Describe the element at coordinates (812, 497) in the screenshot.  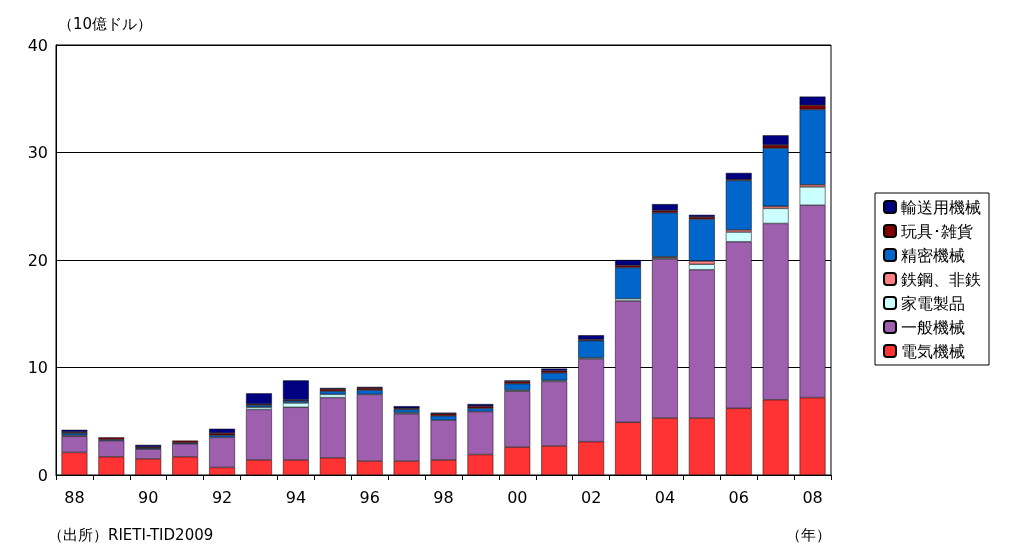
I see `x-tick-label: 08` at that location.